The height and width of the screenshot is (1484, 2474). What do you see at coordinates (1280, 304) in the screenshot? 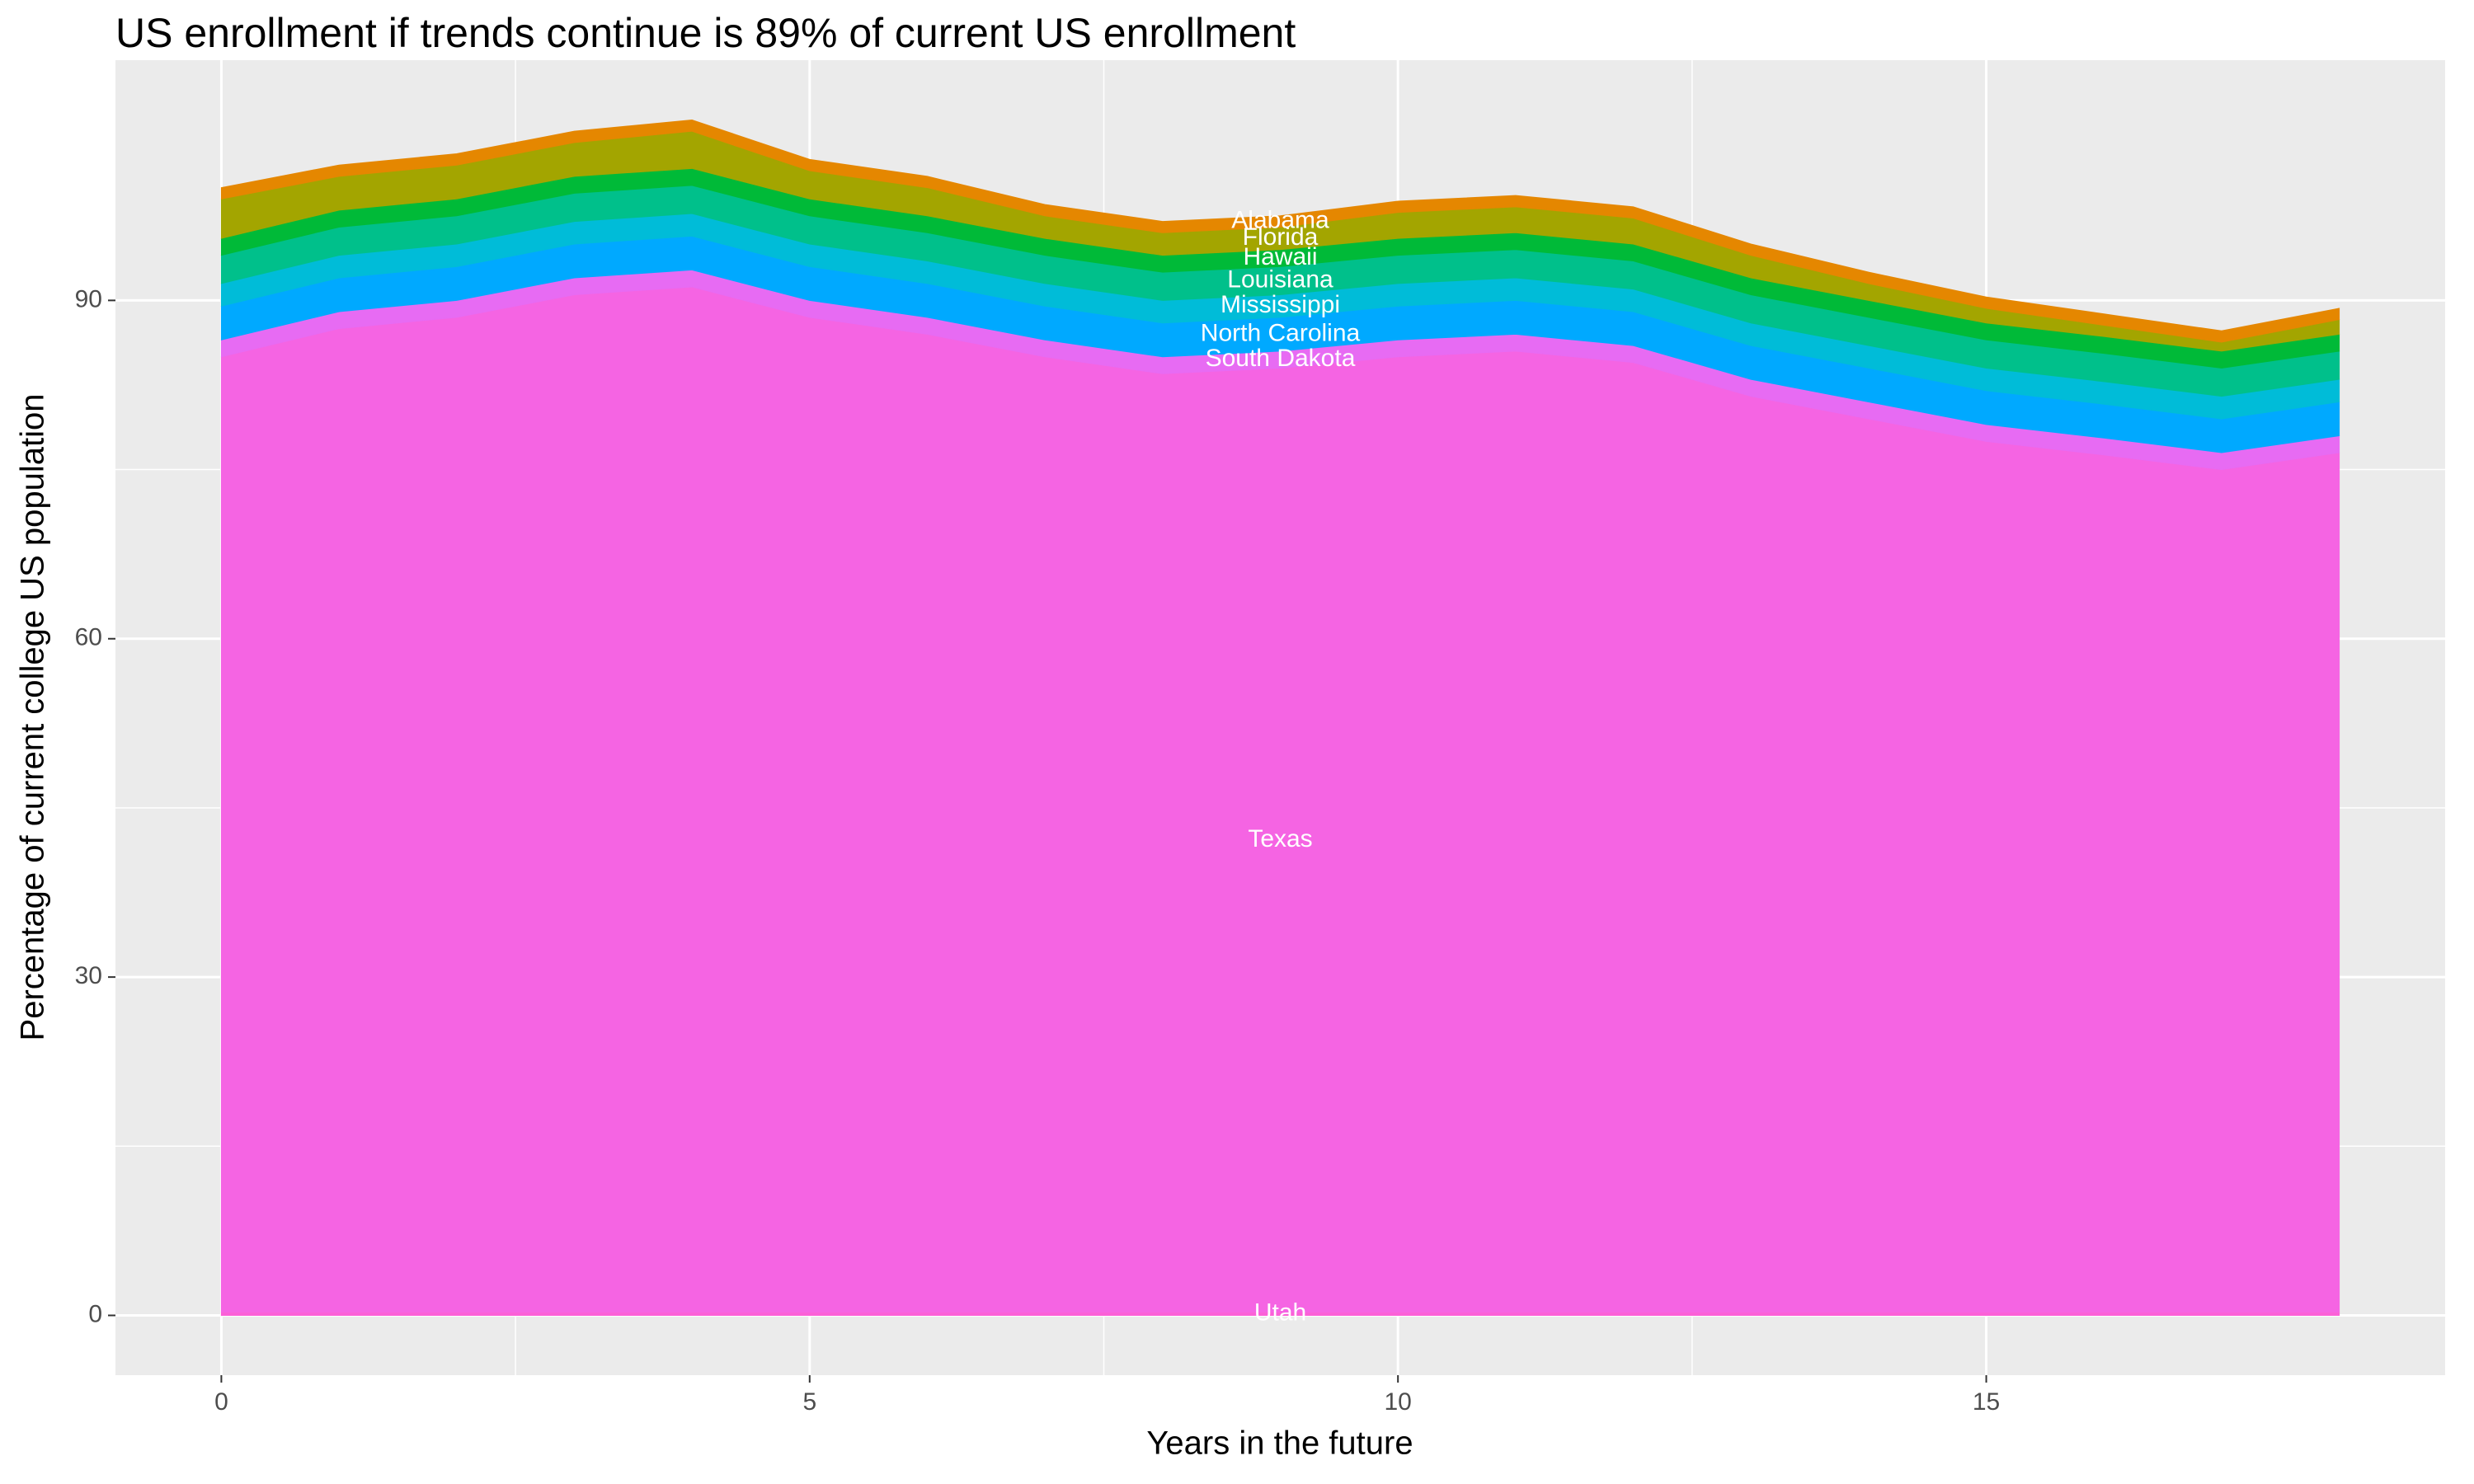
I see `area-label: Mississippi` at bounding box center [1280, 304].